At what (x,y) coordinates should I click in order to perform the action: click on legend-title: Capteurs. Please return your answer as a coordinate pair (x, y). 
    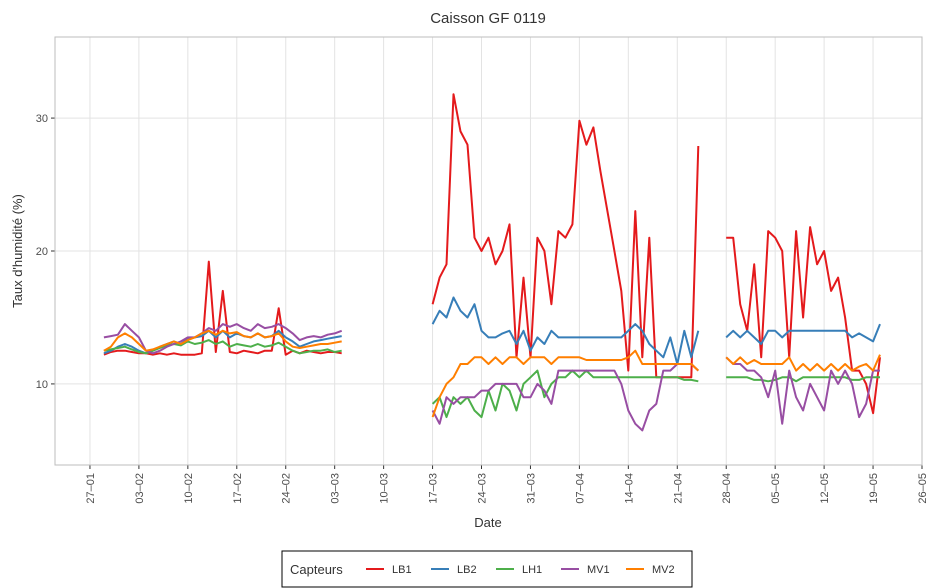
    Looking at the image, I should click on (316, 569).